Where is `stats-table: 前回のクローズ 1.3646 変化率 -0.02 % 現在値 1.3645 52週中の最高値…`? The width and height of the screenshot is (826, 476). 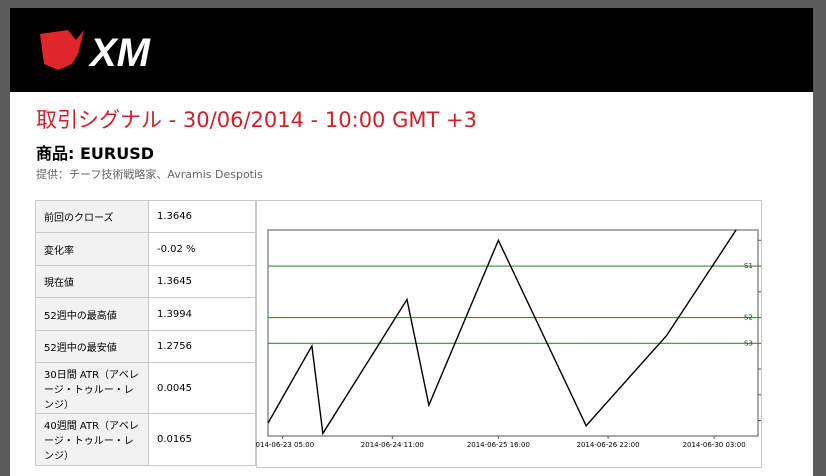 stats-table: 前回のクローズ 1.3646 変化率 -0.02 % 現在値 1.3645 52週中の最高値… is located at coordinates (145, 333).